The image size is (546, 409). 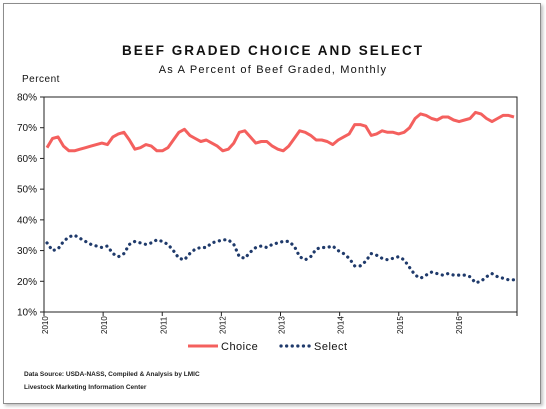 What do you see at coordinates (27, 251) in the screenshot?
I see `y-tick-label: 30%` at bounding box center [27, 251].